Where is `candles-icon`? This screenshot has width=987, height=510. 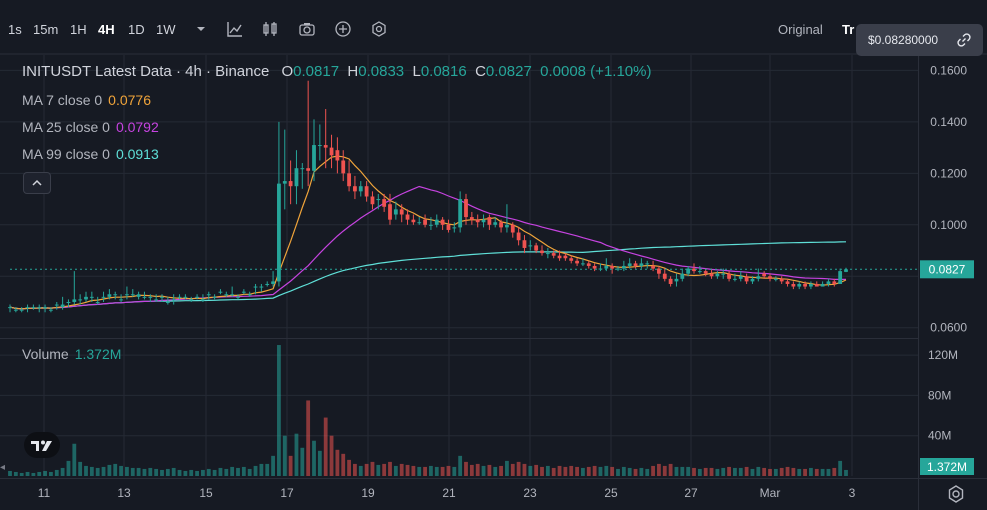
candles-icon is located at coordinates (270, 29).